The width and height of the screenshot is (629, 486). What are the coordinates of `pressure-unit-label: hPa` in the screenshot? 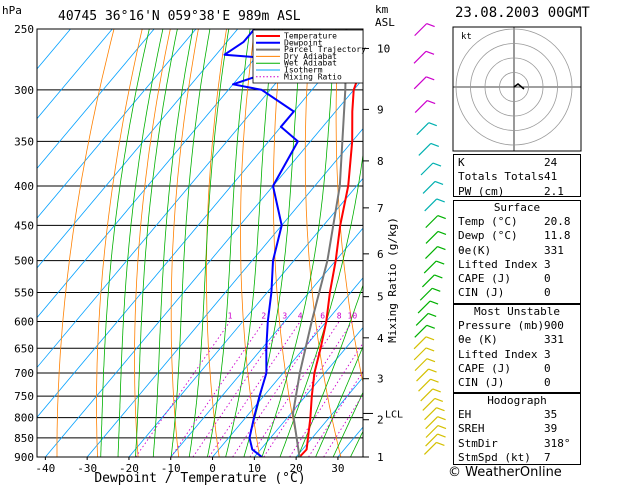 It's located at (12, 10).